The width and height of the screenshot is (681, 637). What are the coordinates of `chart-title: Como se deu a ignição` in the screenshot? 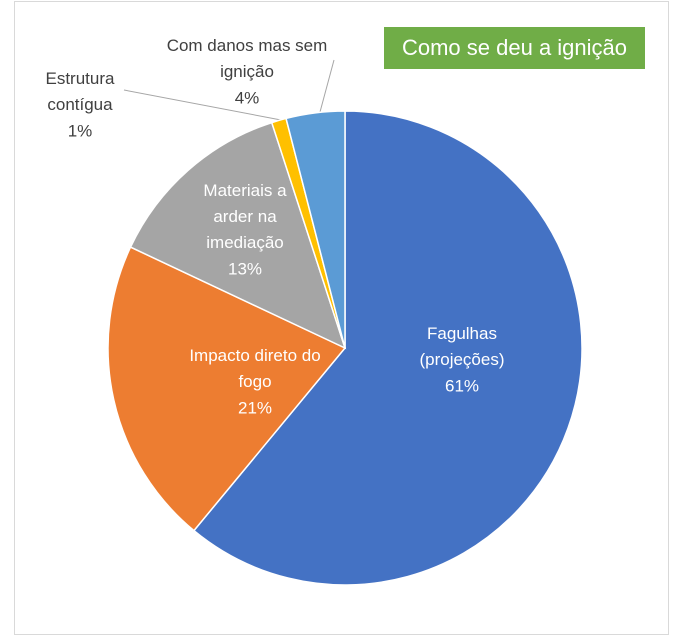 It's located at (514, 47).